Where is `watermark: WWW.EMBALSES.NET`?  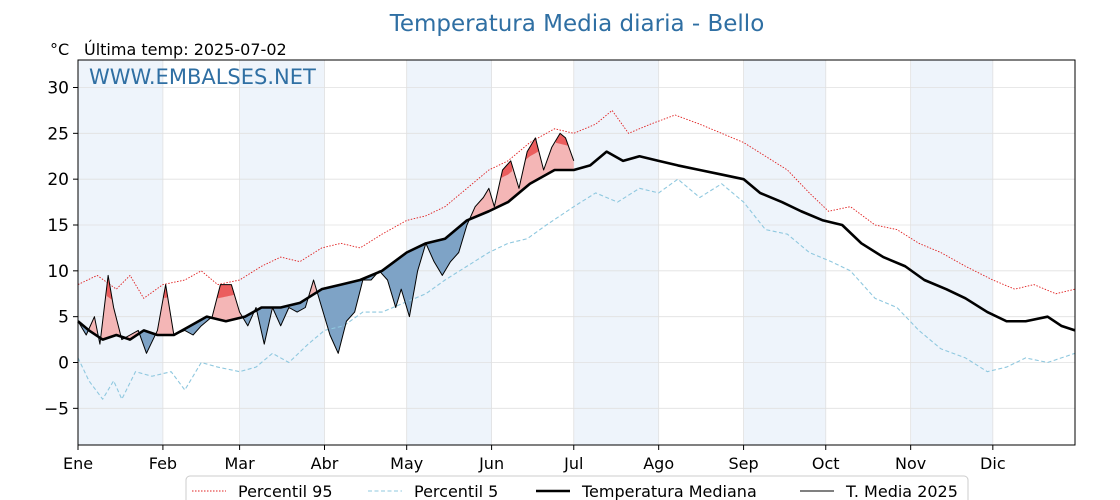
watermark: WWW.EMBALSES.NET is located at coordinates (202, 77).